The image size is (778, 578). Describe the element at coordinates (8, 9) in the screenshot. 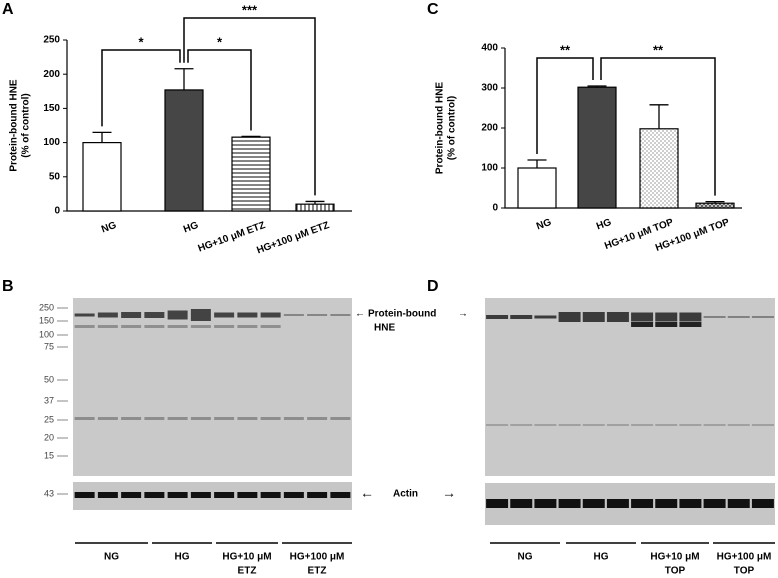

I see `panel-label: A` at that location.